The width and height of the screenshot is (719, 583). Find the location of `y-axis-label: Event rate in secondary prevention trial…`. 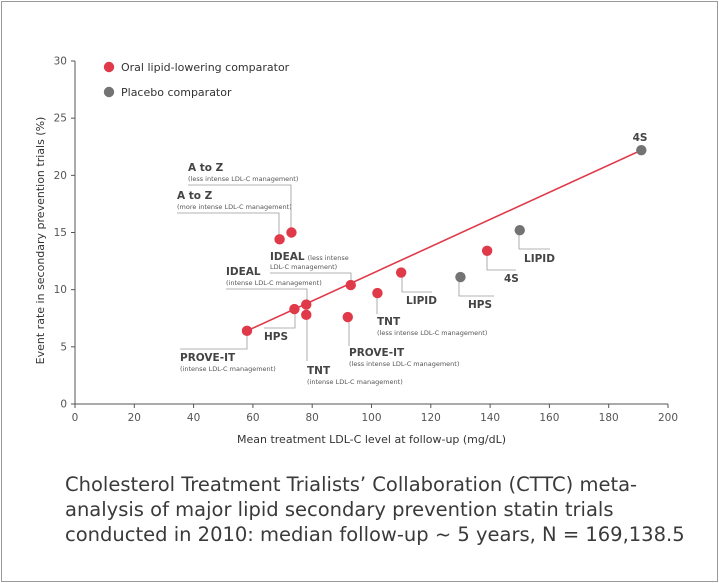

y-axis-label: Event rate in secondary prevention trial… is located at coordinates (40, 241).